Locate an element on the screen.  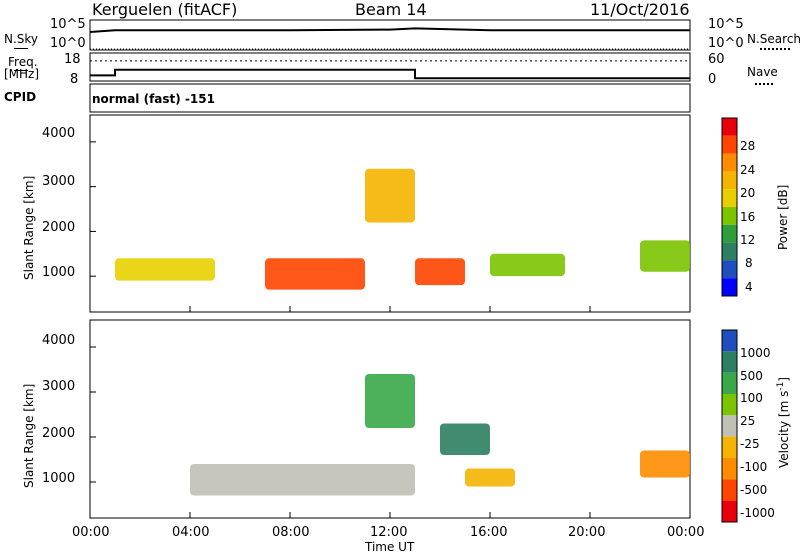
time-tick-0: 00:00 is located at coordinates (91, 532).